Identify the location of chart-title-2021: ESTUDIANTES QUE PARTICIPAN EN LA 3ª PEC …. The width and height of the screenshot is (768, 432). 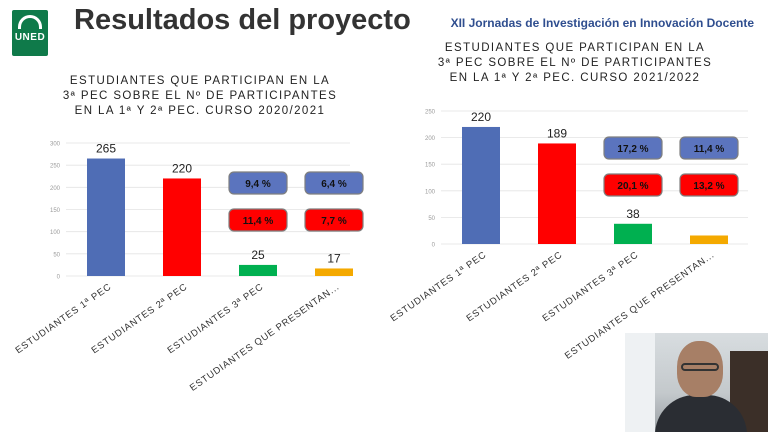
(575, 63).